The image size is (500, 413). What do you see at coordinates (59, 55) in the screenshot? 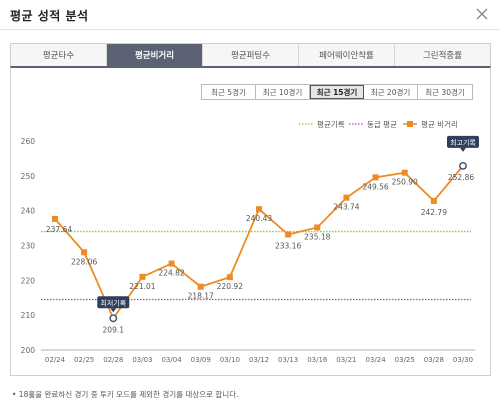
I see `tab-average-score: 평균타수` at bounding box center [59, 55].